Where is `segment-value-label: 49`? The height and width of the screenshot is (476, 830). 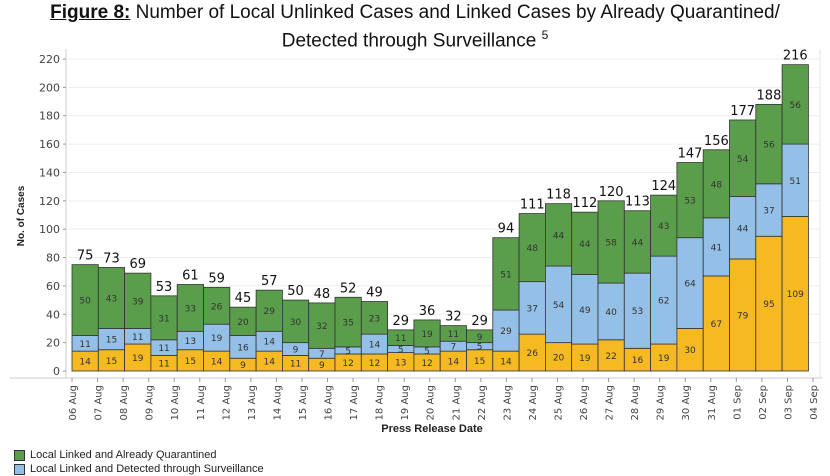 segment-value-label: 49 is located at coordinates (585, 311).